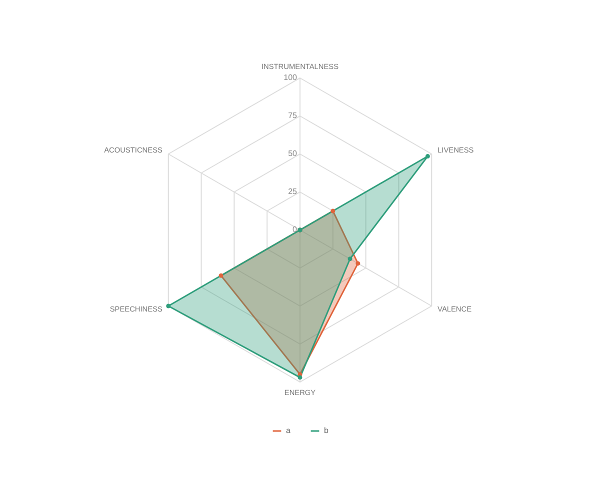 The height and width of the screenshot is (480, 600). What do you see at coordinates (326, 430) in the screenshot?
I see `legend-label: b` at bounding box center [326, 430].